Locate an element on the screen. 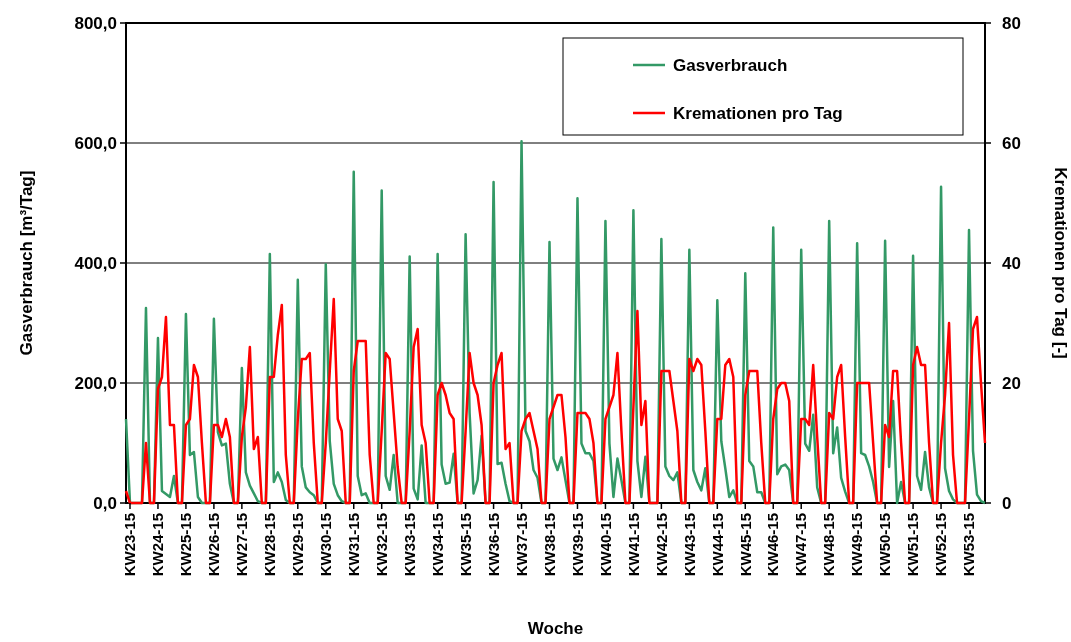 This screenshot has height=642, width=1071. y-tick-label: 800,0 is located at coordinates (95, 23).